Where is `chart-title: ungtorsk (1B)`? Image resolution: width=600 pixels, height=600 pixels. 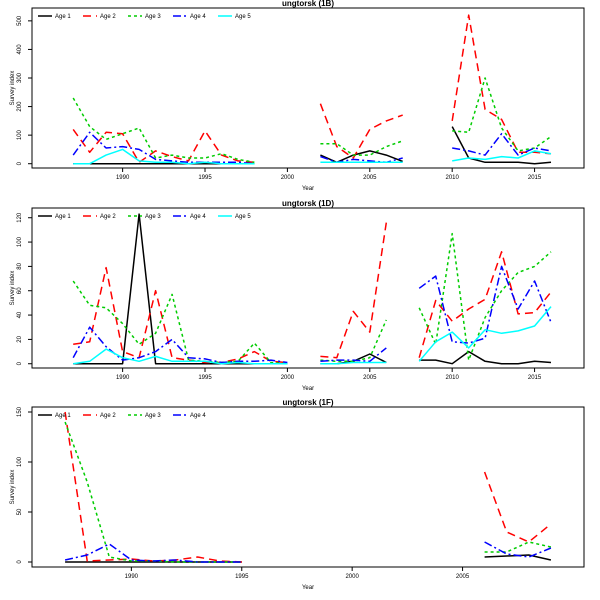
chart-title: ungtorsk (1B) is located at coordinates (308, 4).